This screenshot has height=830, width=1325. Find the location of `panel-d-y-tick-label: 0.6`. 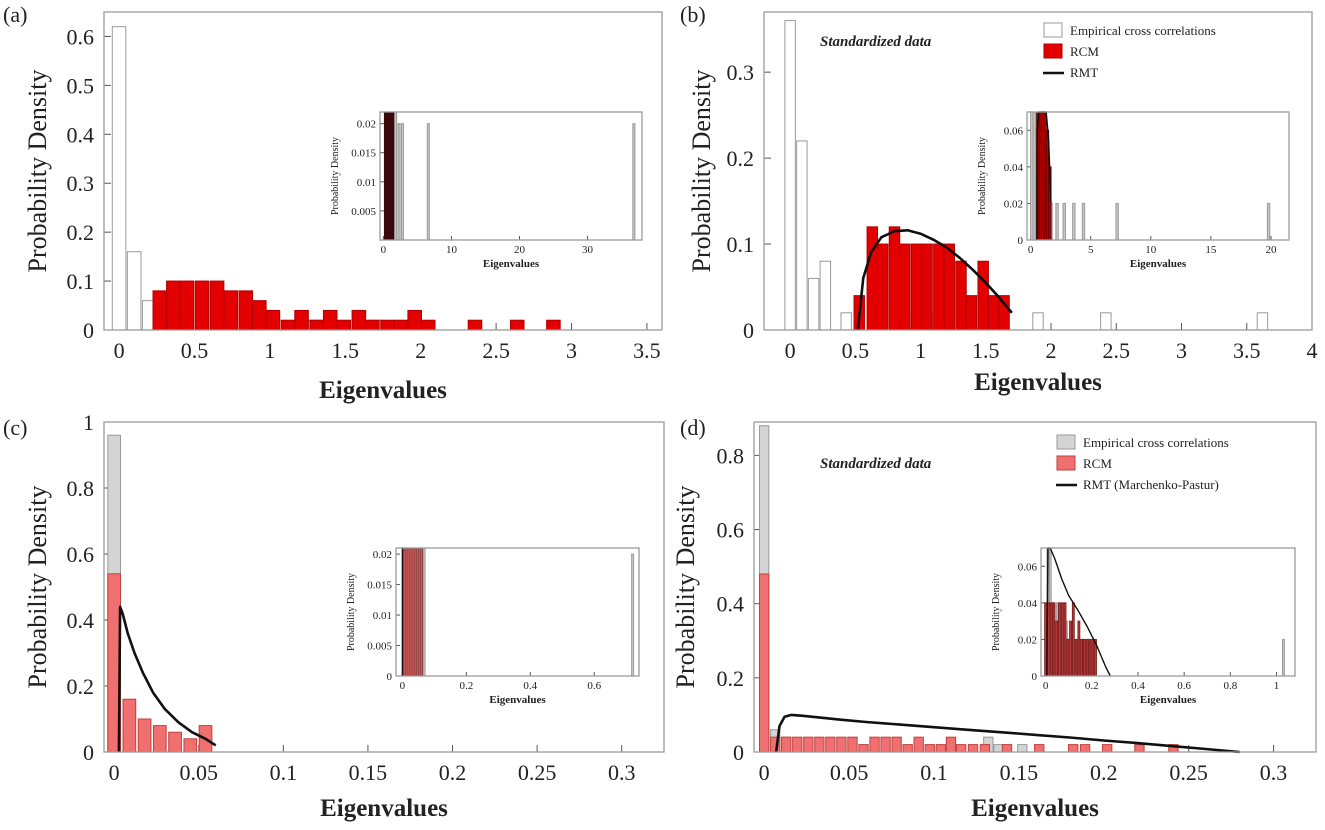

panel-d-y-tick-label: 0.6 is located at coordinates (731, 530).